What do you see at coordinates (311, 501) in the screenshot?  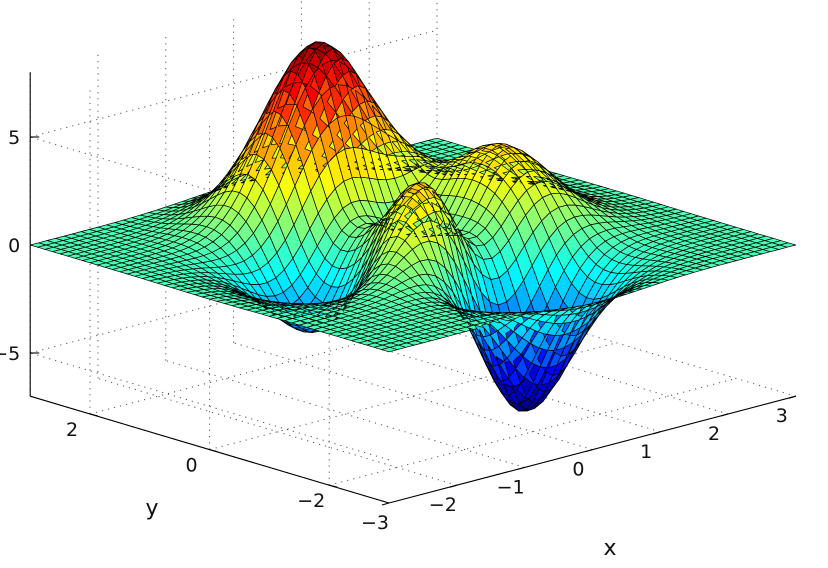 I see `y-tick-label: −2` at bounding box center [311, 501].